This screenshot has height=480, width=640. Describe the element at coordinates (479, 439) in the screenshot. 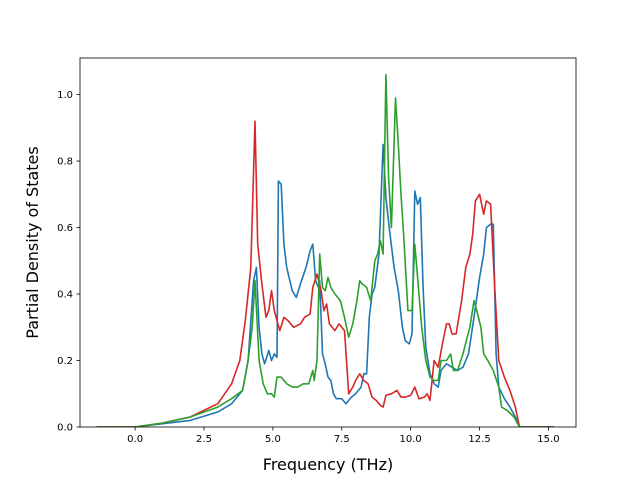

I see `x-tick-label: 12.5` at that location.